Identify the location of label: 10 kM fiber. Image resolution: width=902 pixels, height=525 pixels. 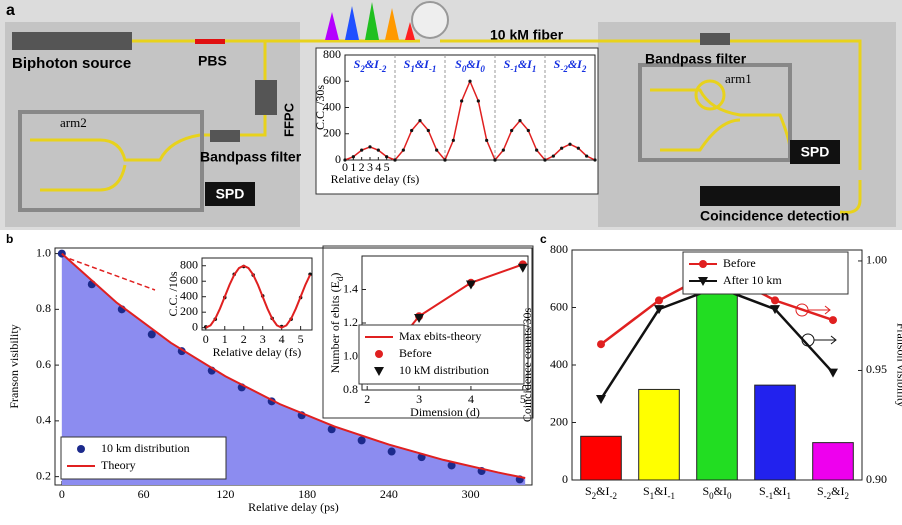
(527, 35).